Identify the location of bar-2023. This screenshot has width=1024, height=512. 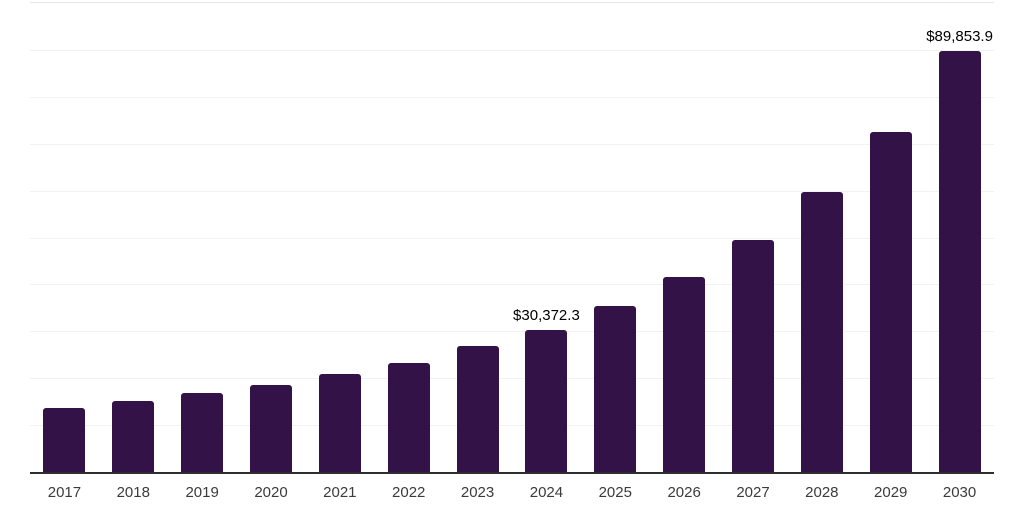
(477, 408).